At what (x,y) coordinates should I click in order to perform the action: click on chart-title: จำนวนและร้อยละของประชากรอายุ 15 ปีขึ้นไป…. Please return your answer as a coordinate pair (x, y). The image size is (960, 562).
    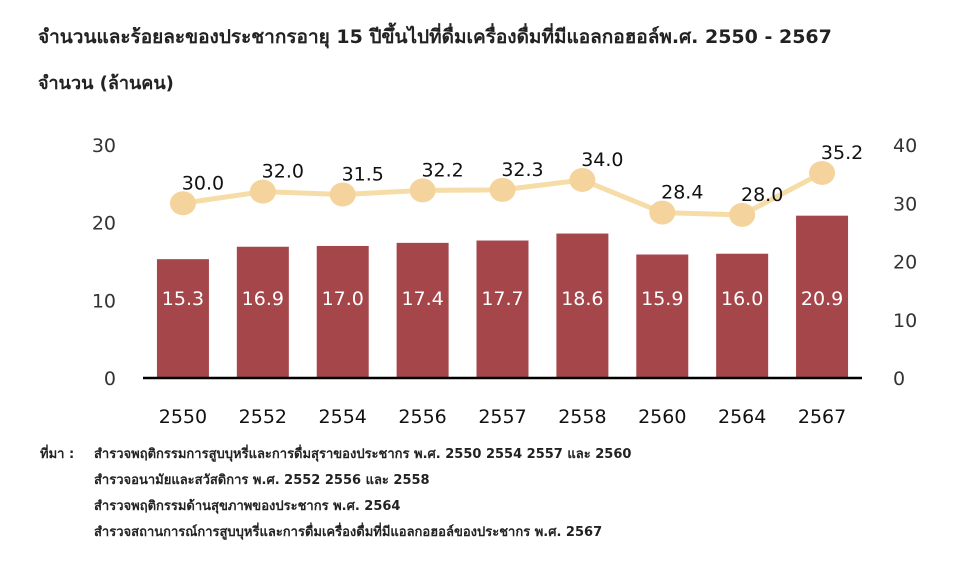
    Looking at the image, I should click on (435, 37).